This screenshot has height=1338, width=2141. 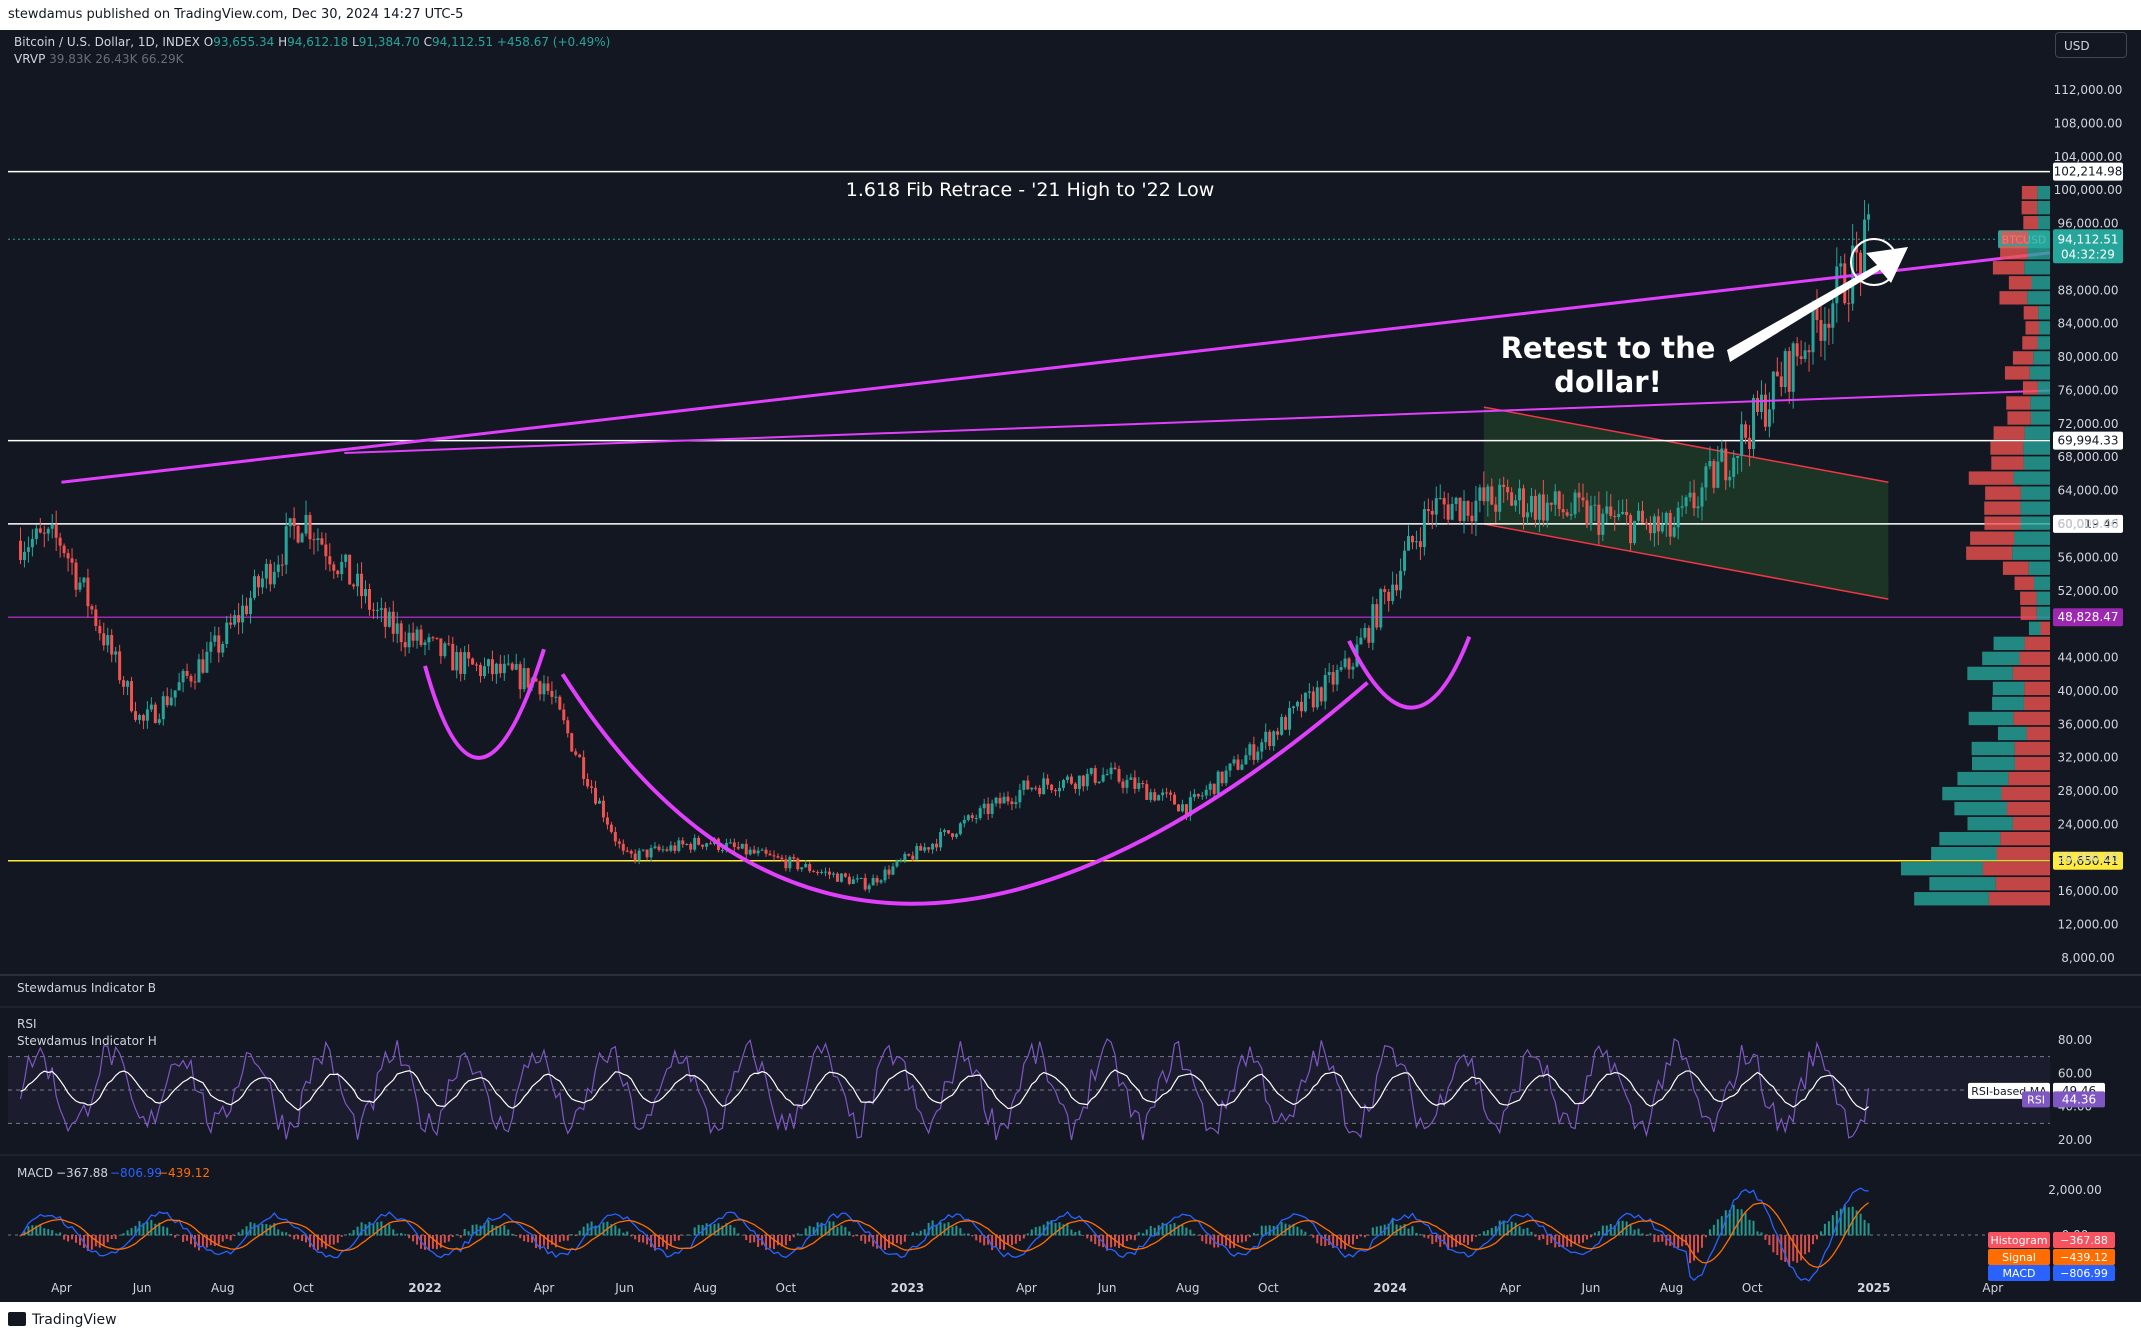 I want to click on close-value: 94,112.51, so click(x=463, y=42).